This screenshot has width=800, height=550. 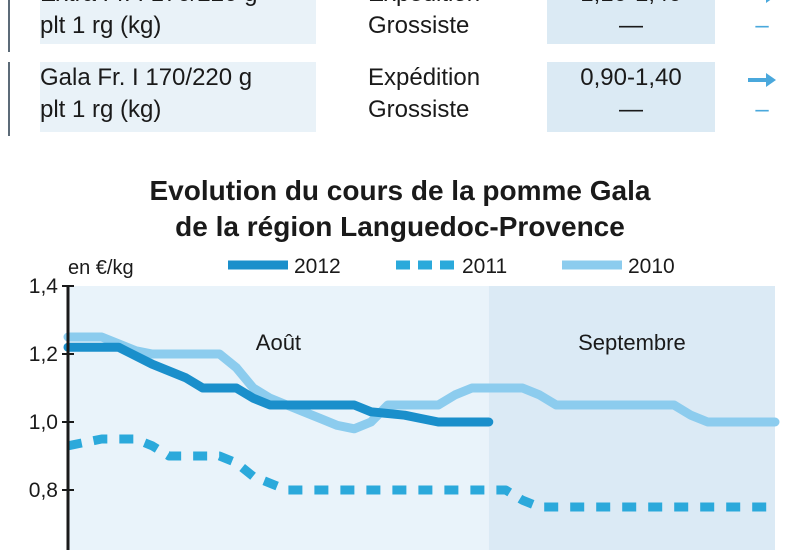 What do you see at coordinates (484, 266) in the screenshot?
I see `legend-label-2011: 2011` at bounding box center [484, 266].